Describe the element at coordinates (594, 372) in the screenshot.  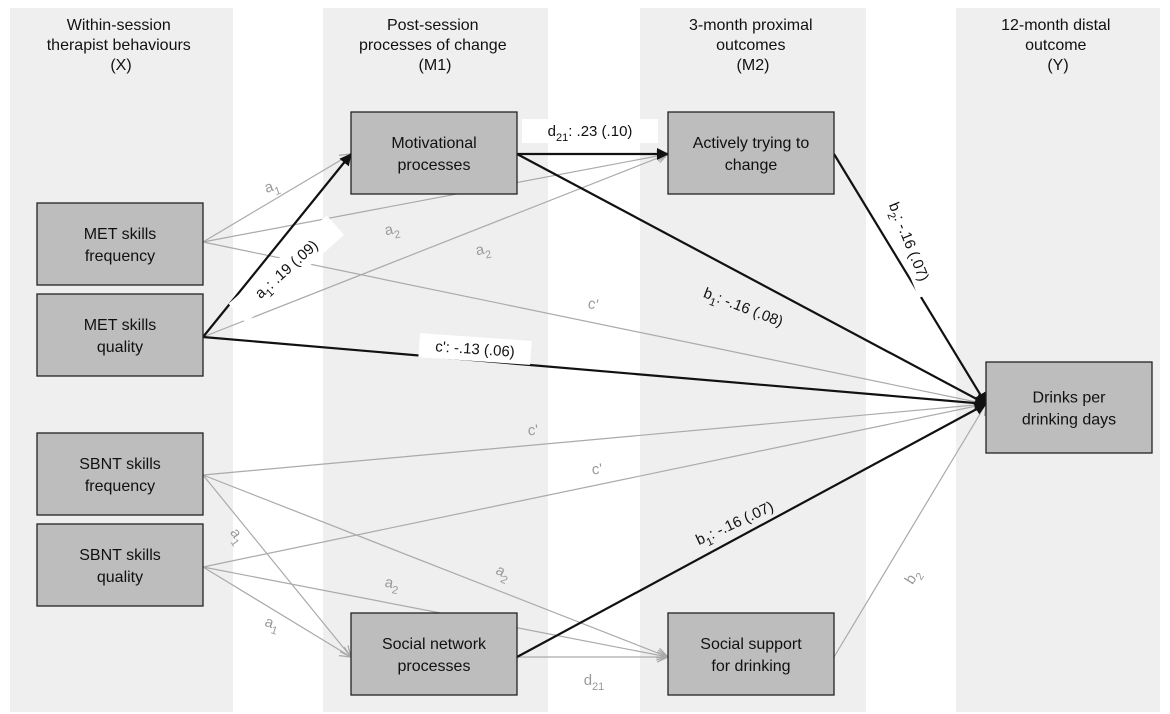
I see `path-arrow-c-met-qual-drinks` at that location.